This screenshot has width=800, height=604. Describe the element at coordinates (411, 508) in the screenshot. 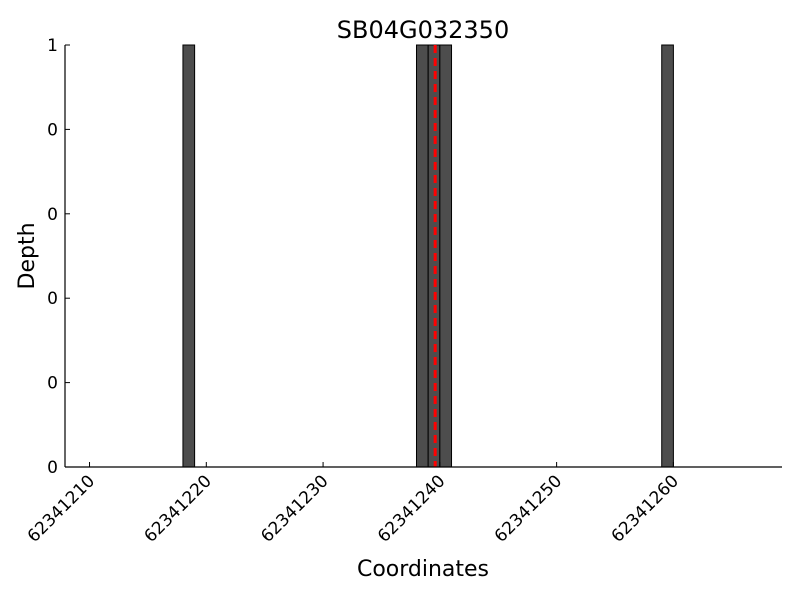

I see `x-tick-label-3: 62341240` at that location.